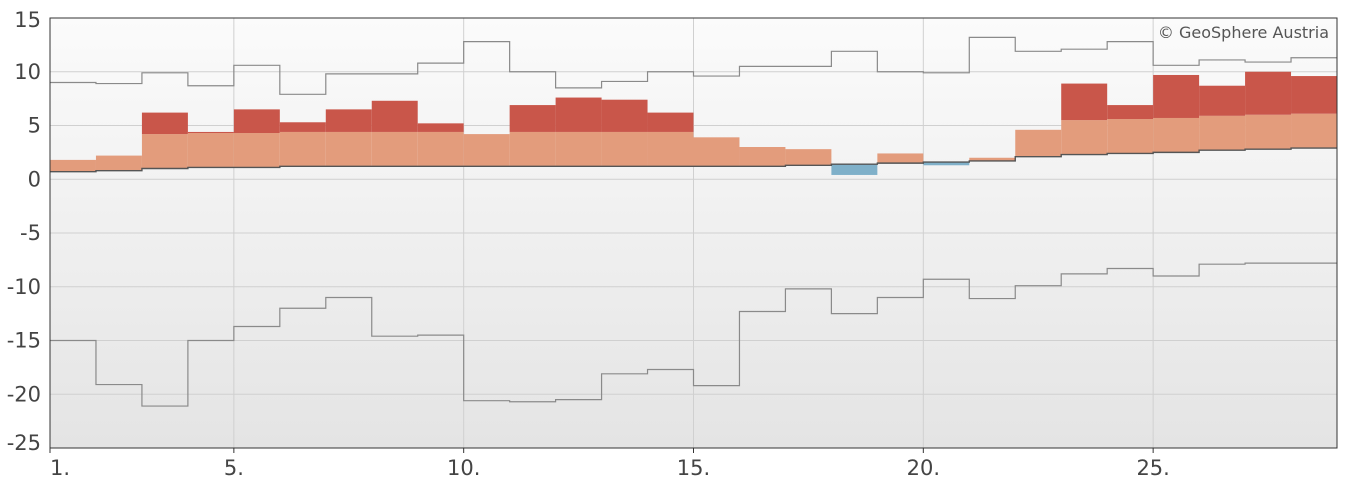 Image resolution: width=1348 pixels, height=484 pixels. Describe the element at coordinates (1243, 32) in the screenshot. I see `copyright-label: © GeoSphere Austria` at that location.